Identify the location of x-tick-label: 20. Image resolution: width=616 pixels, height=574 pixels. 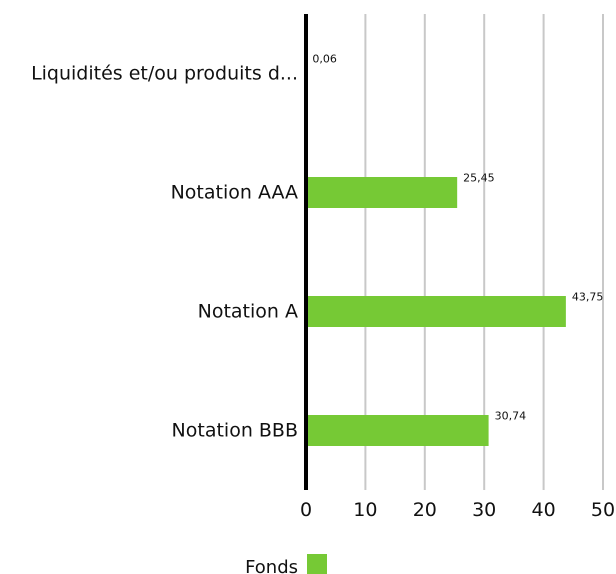
(425, 510).